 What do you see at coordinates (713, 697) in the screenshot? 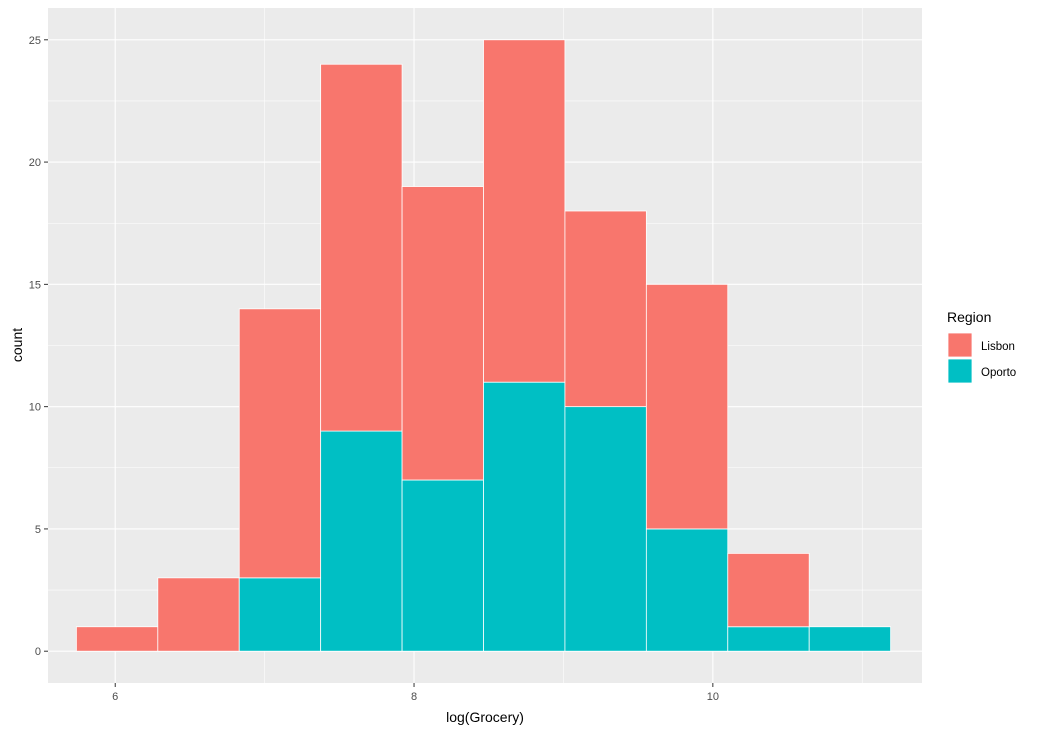
I see `x-tick-label: 10` at bounding box center [713, 697].